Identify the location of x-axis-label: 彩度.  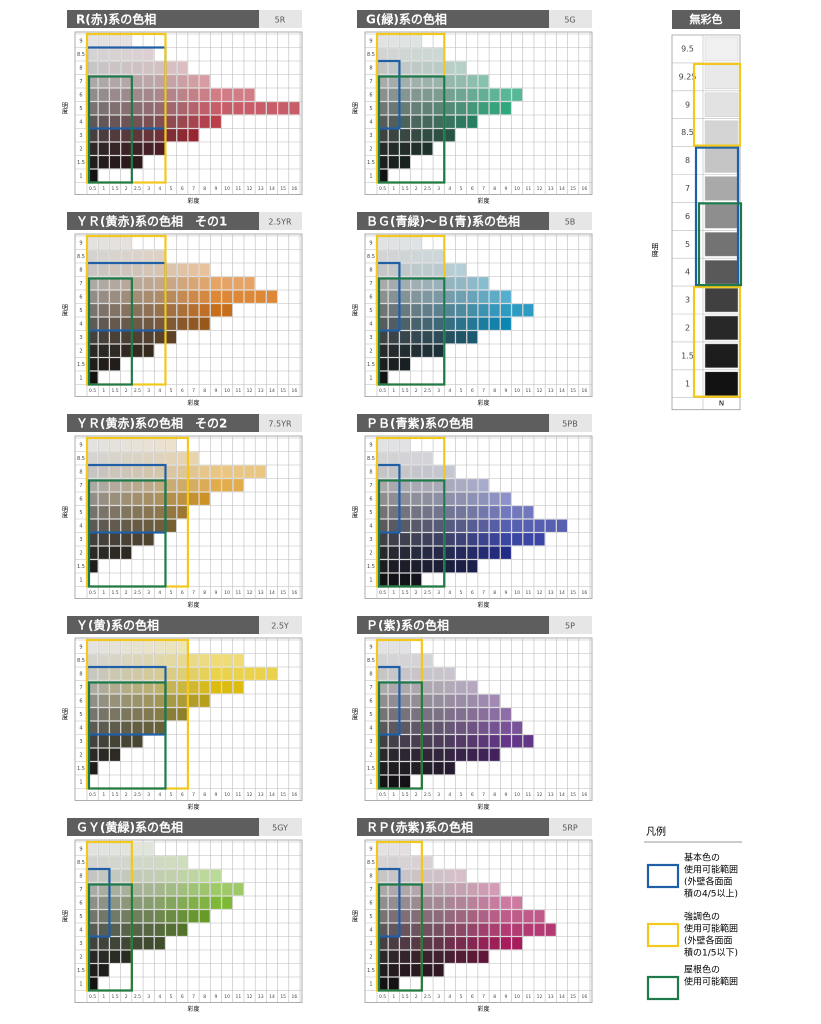
(483, 605).